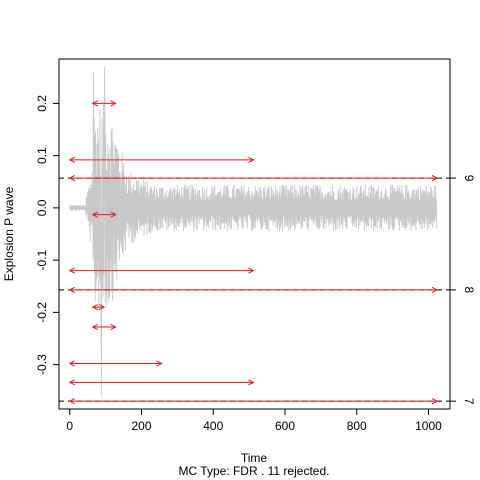  I want to click on right-tick-label: 7, so click(469, 401).